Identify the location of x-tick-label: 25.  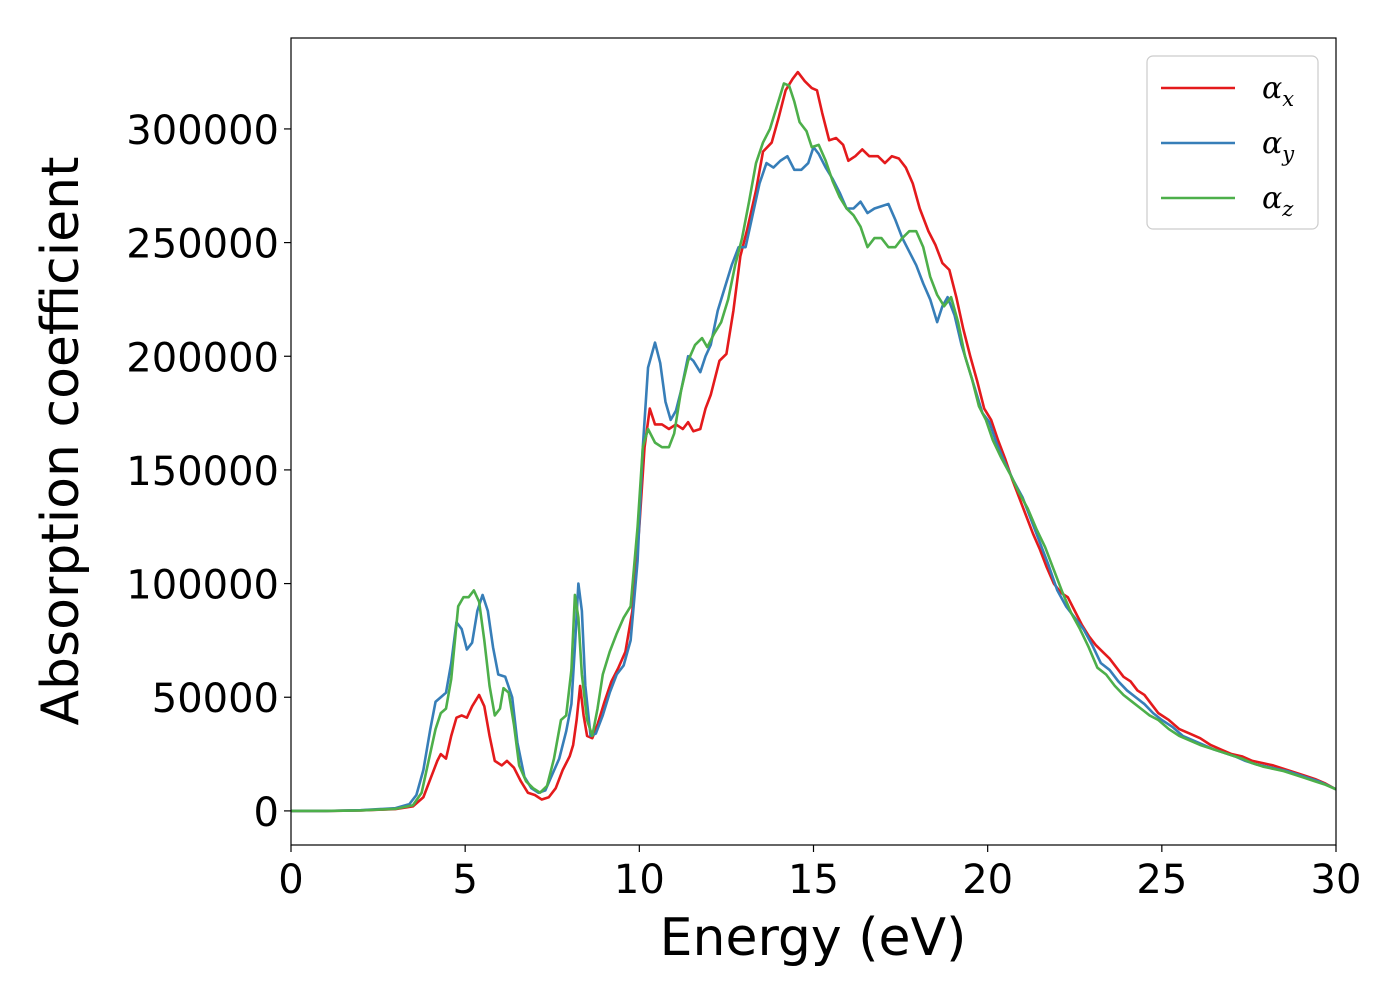
(1161, 880).